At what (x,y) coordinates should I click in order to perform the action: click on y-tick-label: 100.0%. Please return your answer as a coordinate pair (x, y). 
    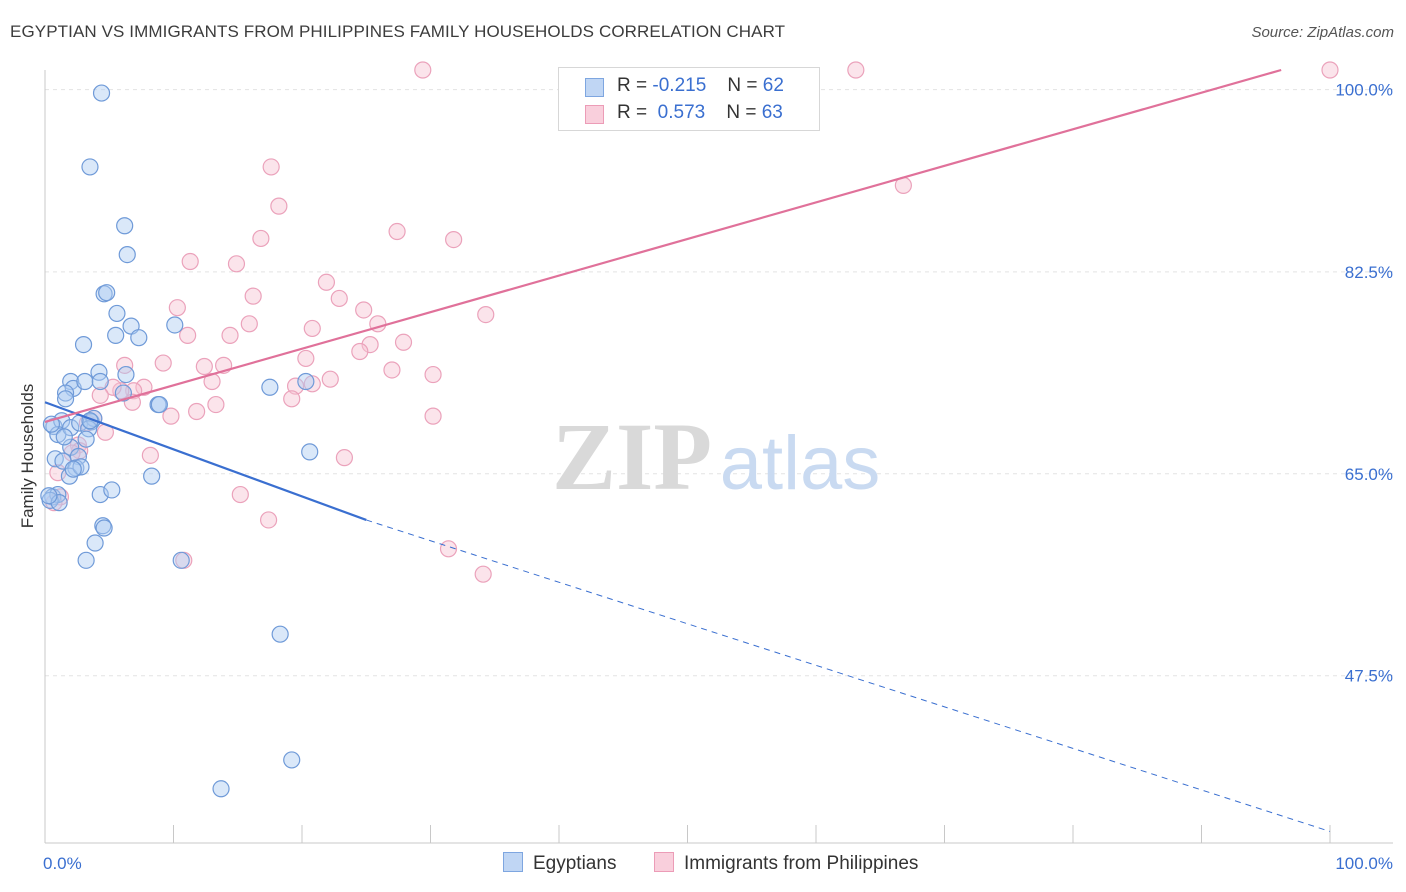
    Looking at the image, I should click on (1364, 90).